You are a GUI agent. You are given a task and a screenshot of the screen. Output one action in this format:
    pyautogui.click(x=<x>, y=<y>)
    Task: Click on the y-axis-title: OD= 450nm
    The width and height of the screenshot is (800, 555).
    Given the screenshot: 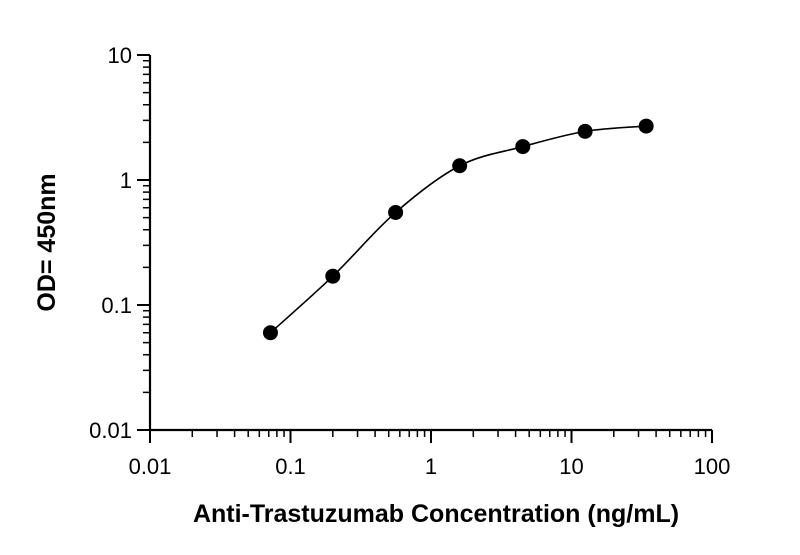 What is the action you would take?
    pyautogui.click(x=47, y=242)
    